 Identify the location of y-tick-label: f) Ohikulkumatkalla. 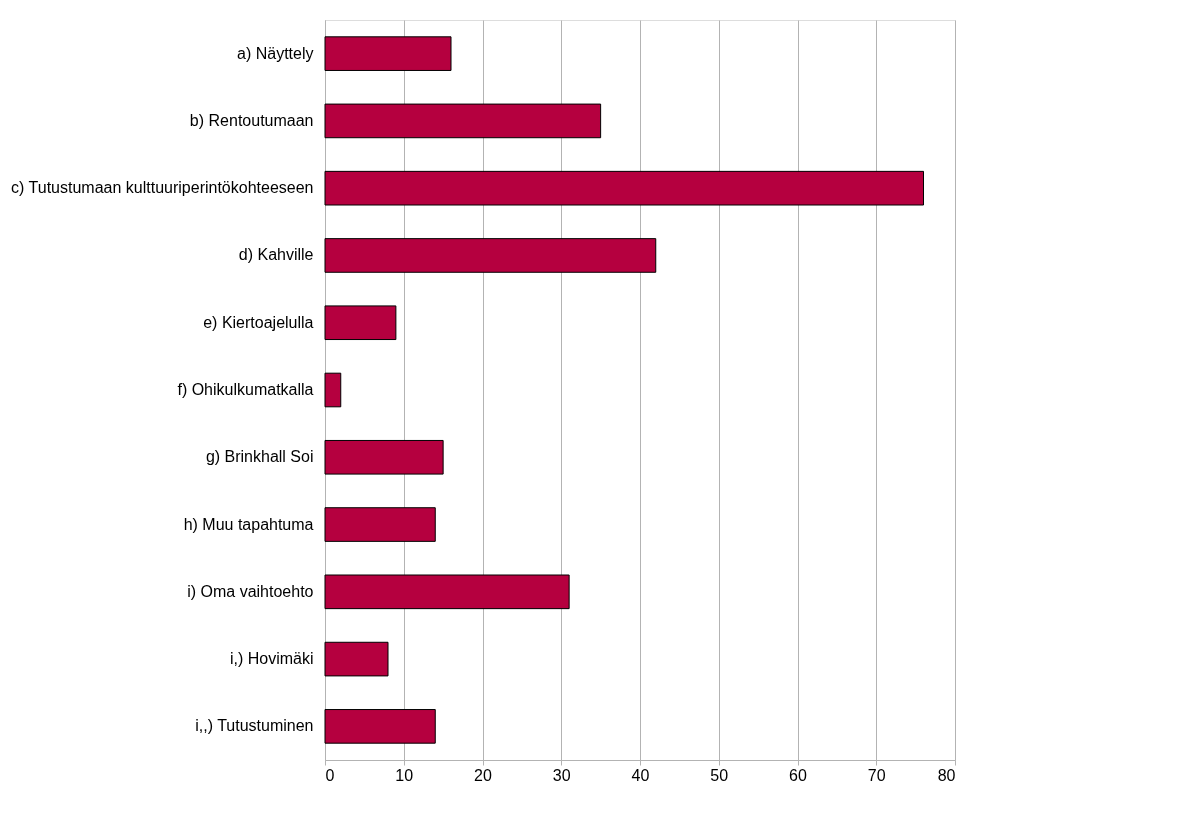
(245, 389).